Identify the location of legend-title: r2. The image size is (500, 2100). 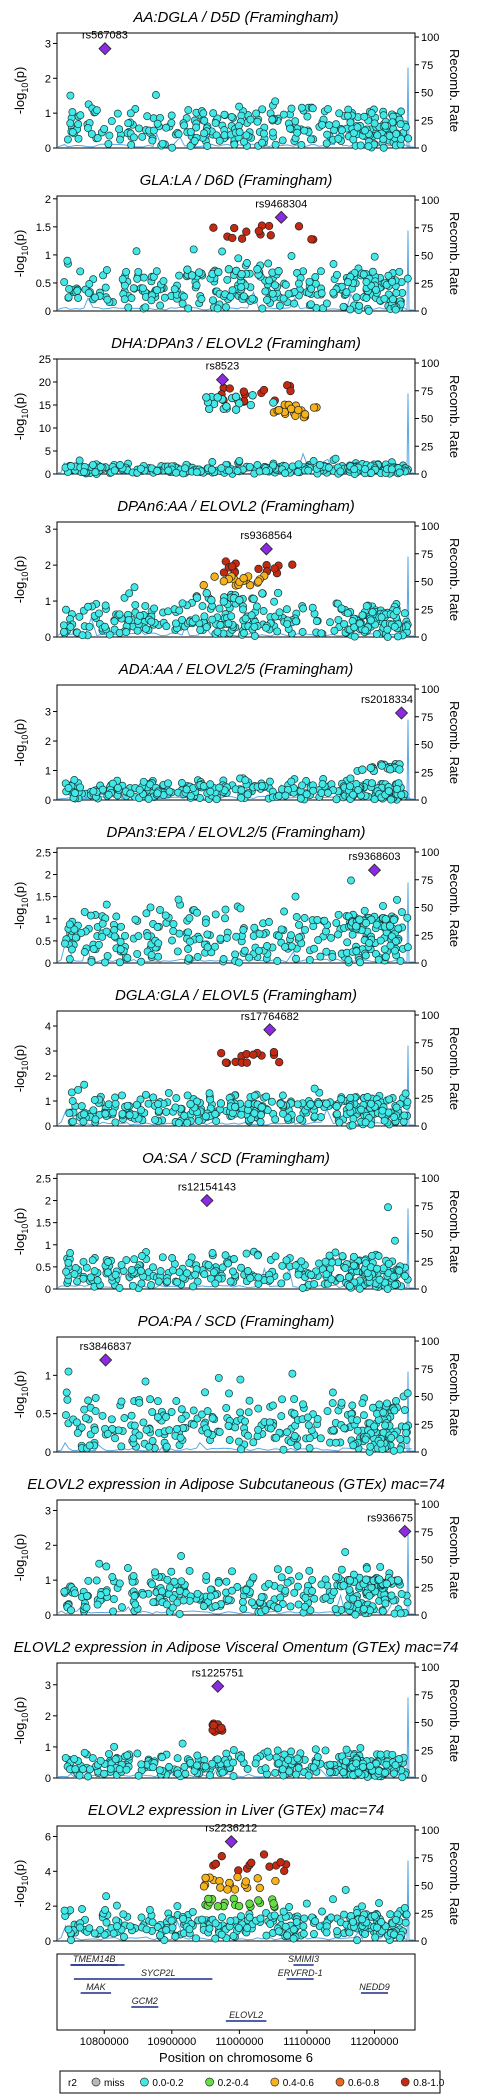
(72, 2083).